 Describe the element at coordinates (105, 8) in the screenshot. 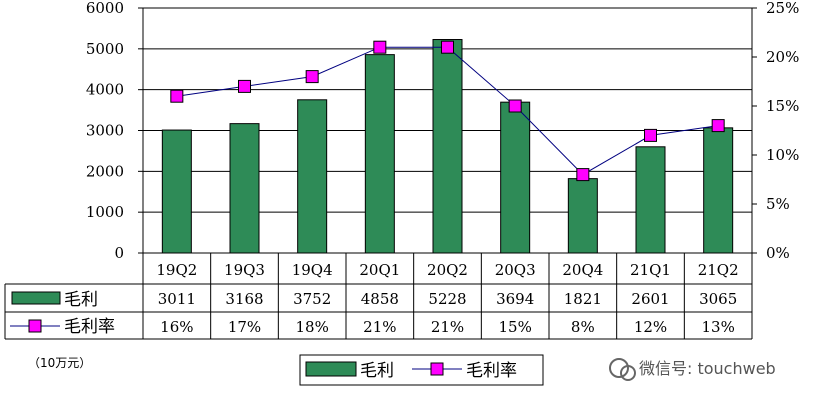

I see `y-left-tick-label: 6000` at that location.